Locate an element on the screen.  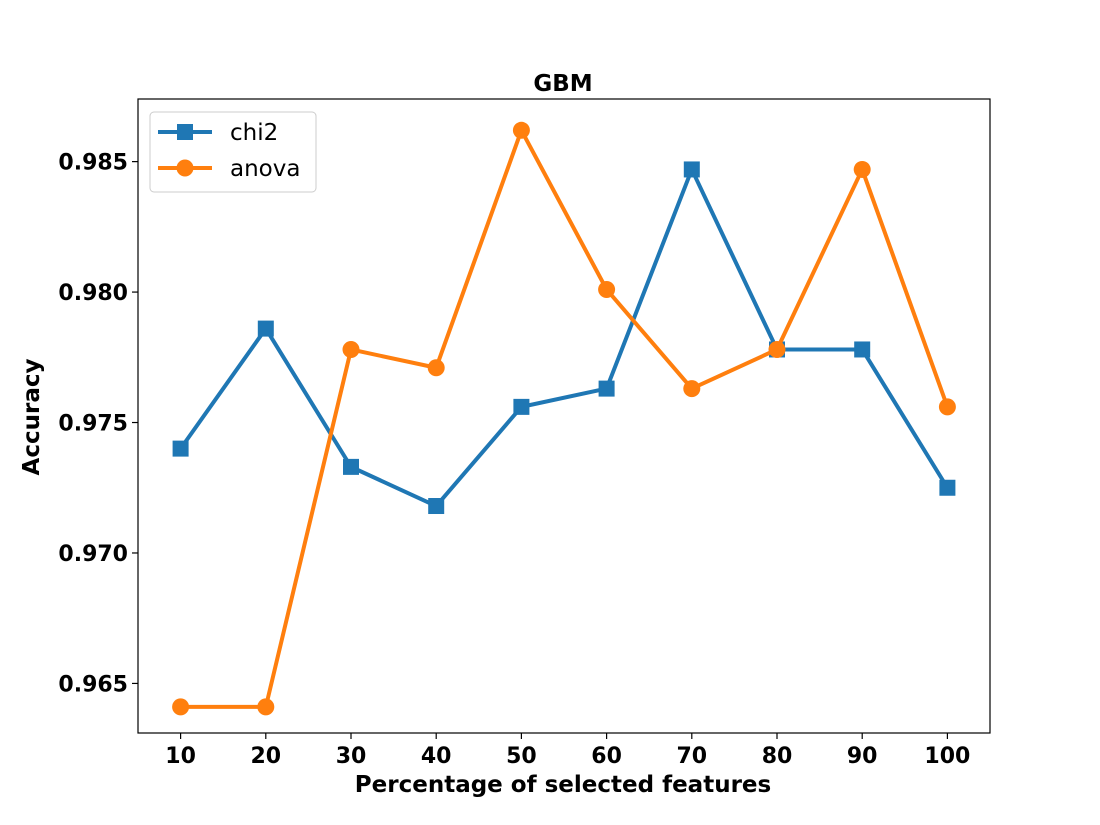
legend-marker-chi2 is located at coordinates (185, 132).